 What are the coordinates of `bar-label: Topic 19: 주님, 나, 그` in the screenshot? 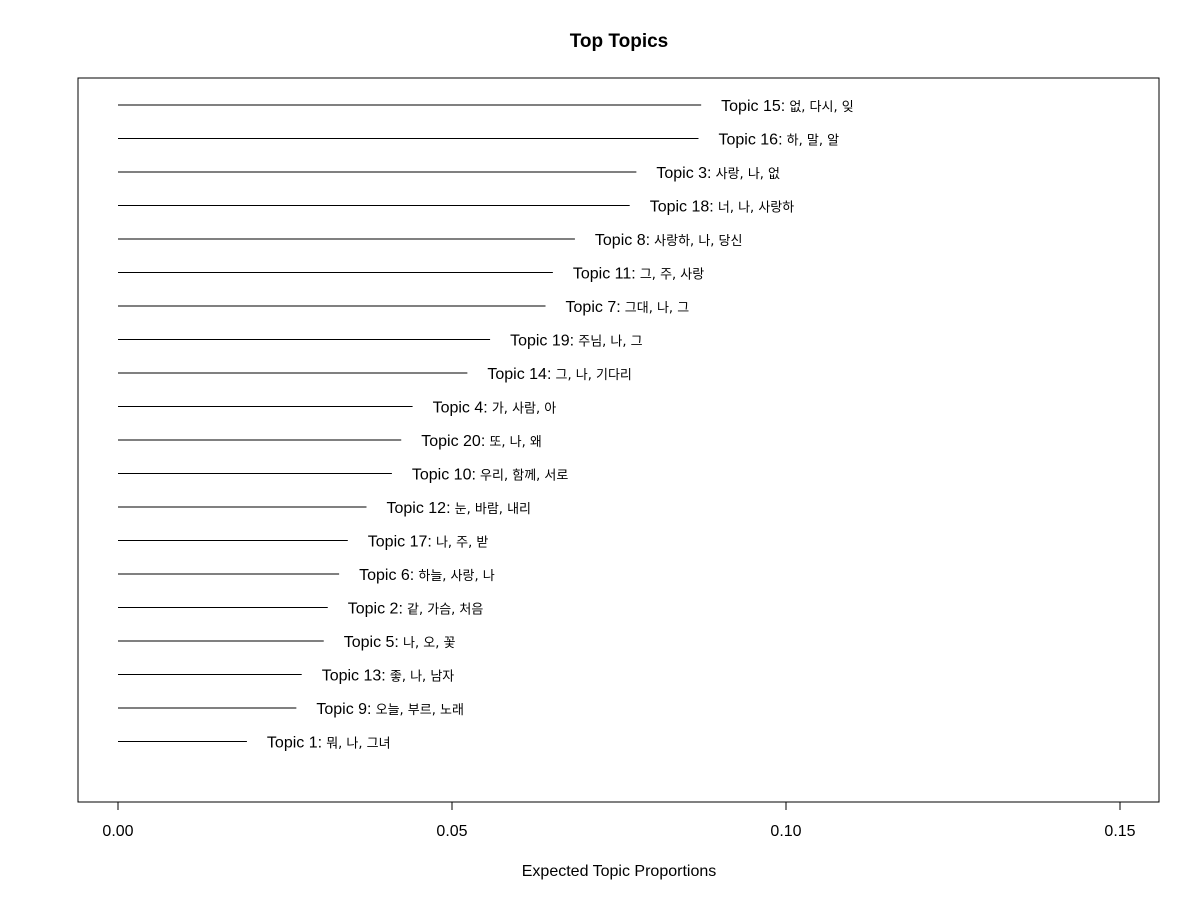 It's located at (576, 341).